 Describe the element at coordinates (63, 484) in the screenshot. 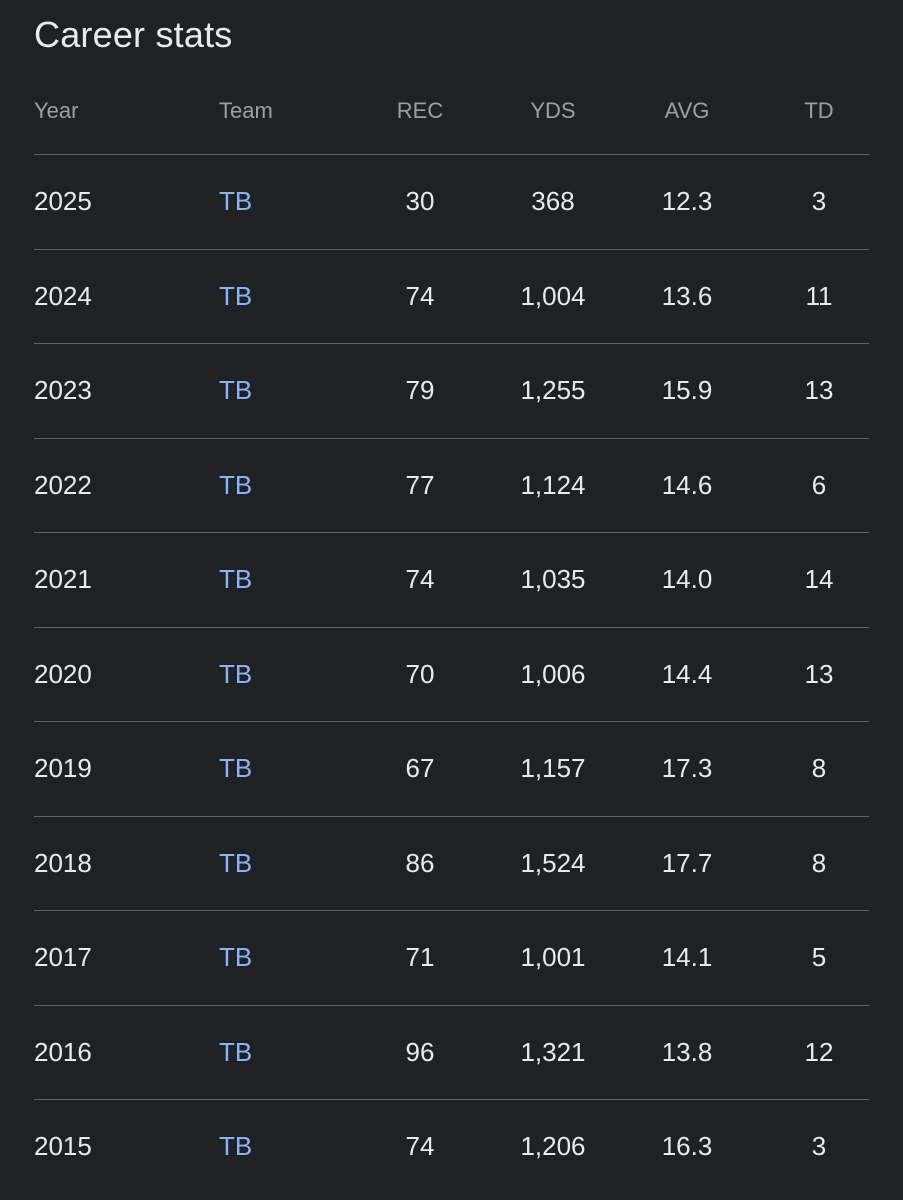

I see `year-cell: 2022` at that location.